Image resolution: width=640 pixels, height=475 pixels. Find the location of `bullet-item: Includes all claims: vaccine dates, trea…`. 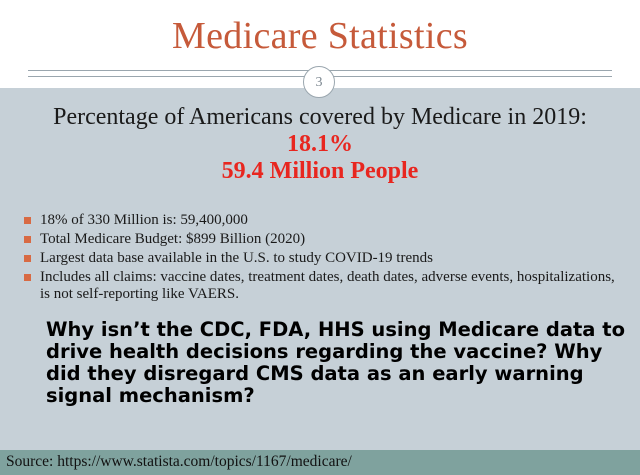

bullet-item: Includes all claims: vaccine dates, trea… is located at coordinates (322, 286).